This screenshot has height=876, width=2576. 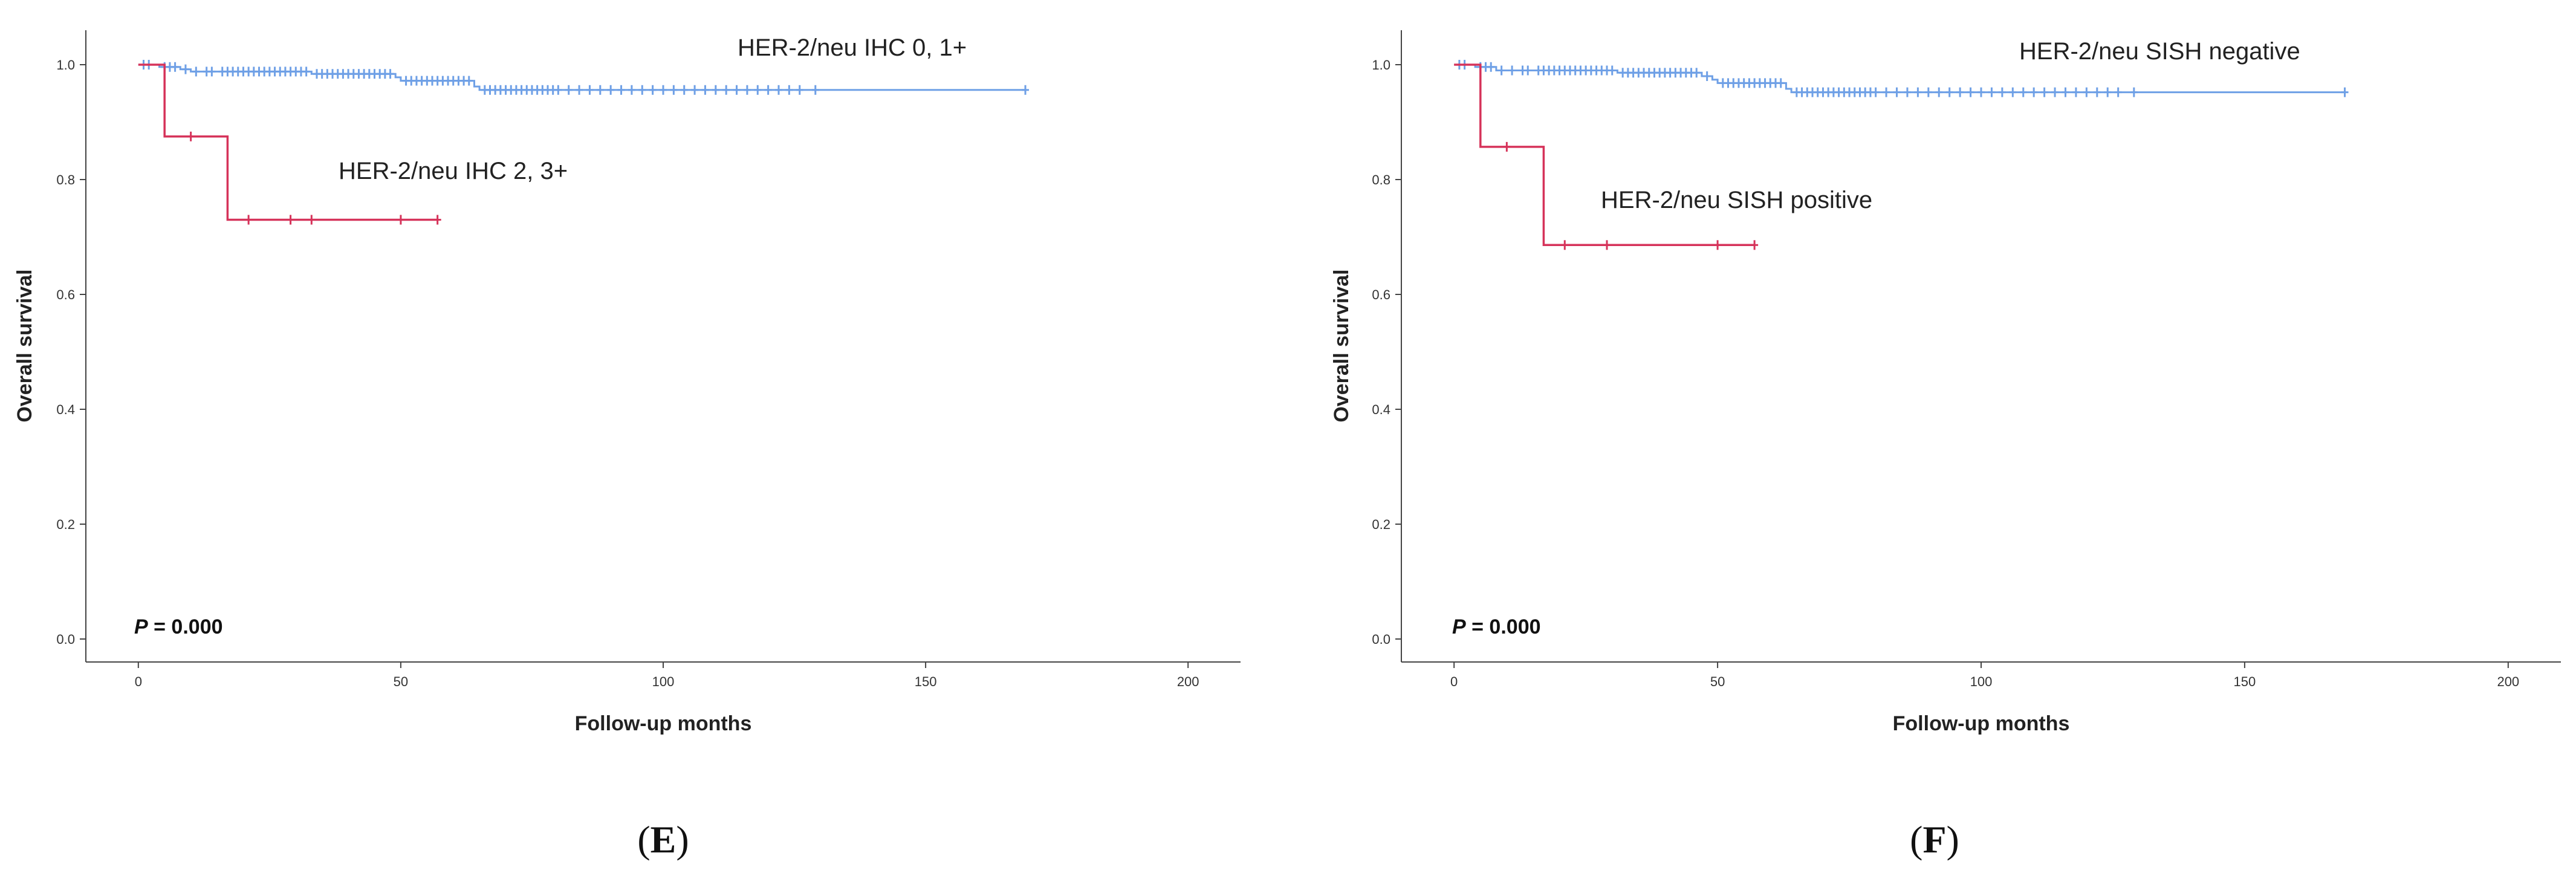 What do you see at coordinates (138, 681) in the screenshot?
I see `x-tick-label: 0` at bounding box center [138, 681].